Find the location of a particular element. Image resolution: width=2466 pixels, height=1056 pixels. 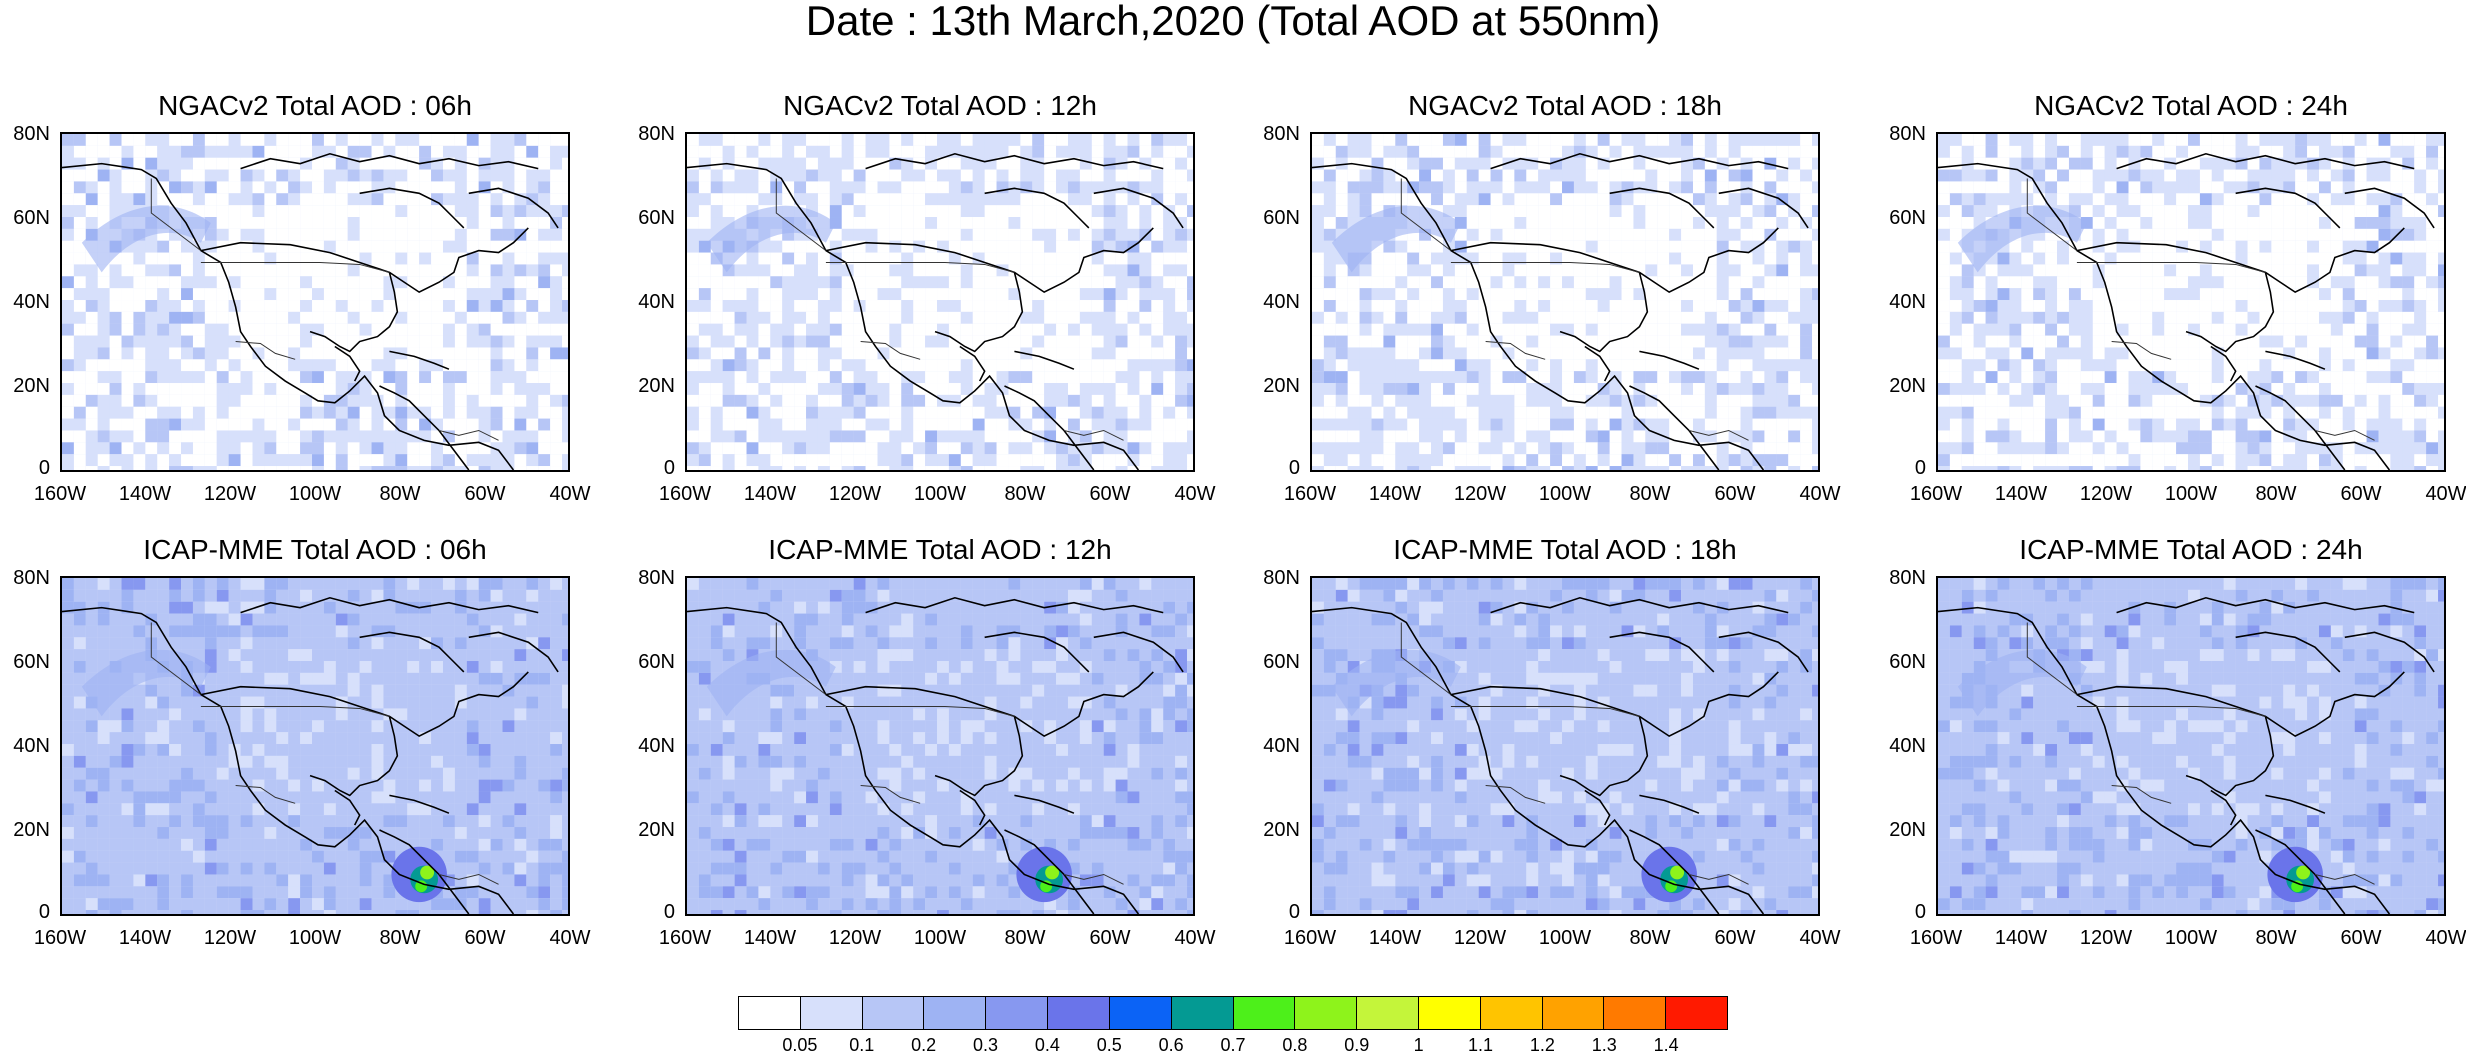

colorbar-tick-label: 0.7 is located at coordinates (1233, 1045).